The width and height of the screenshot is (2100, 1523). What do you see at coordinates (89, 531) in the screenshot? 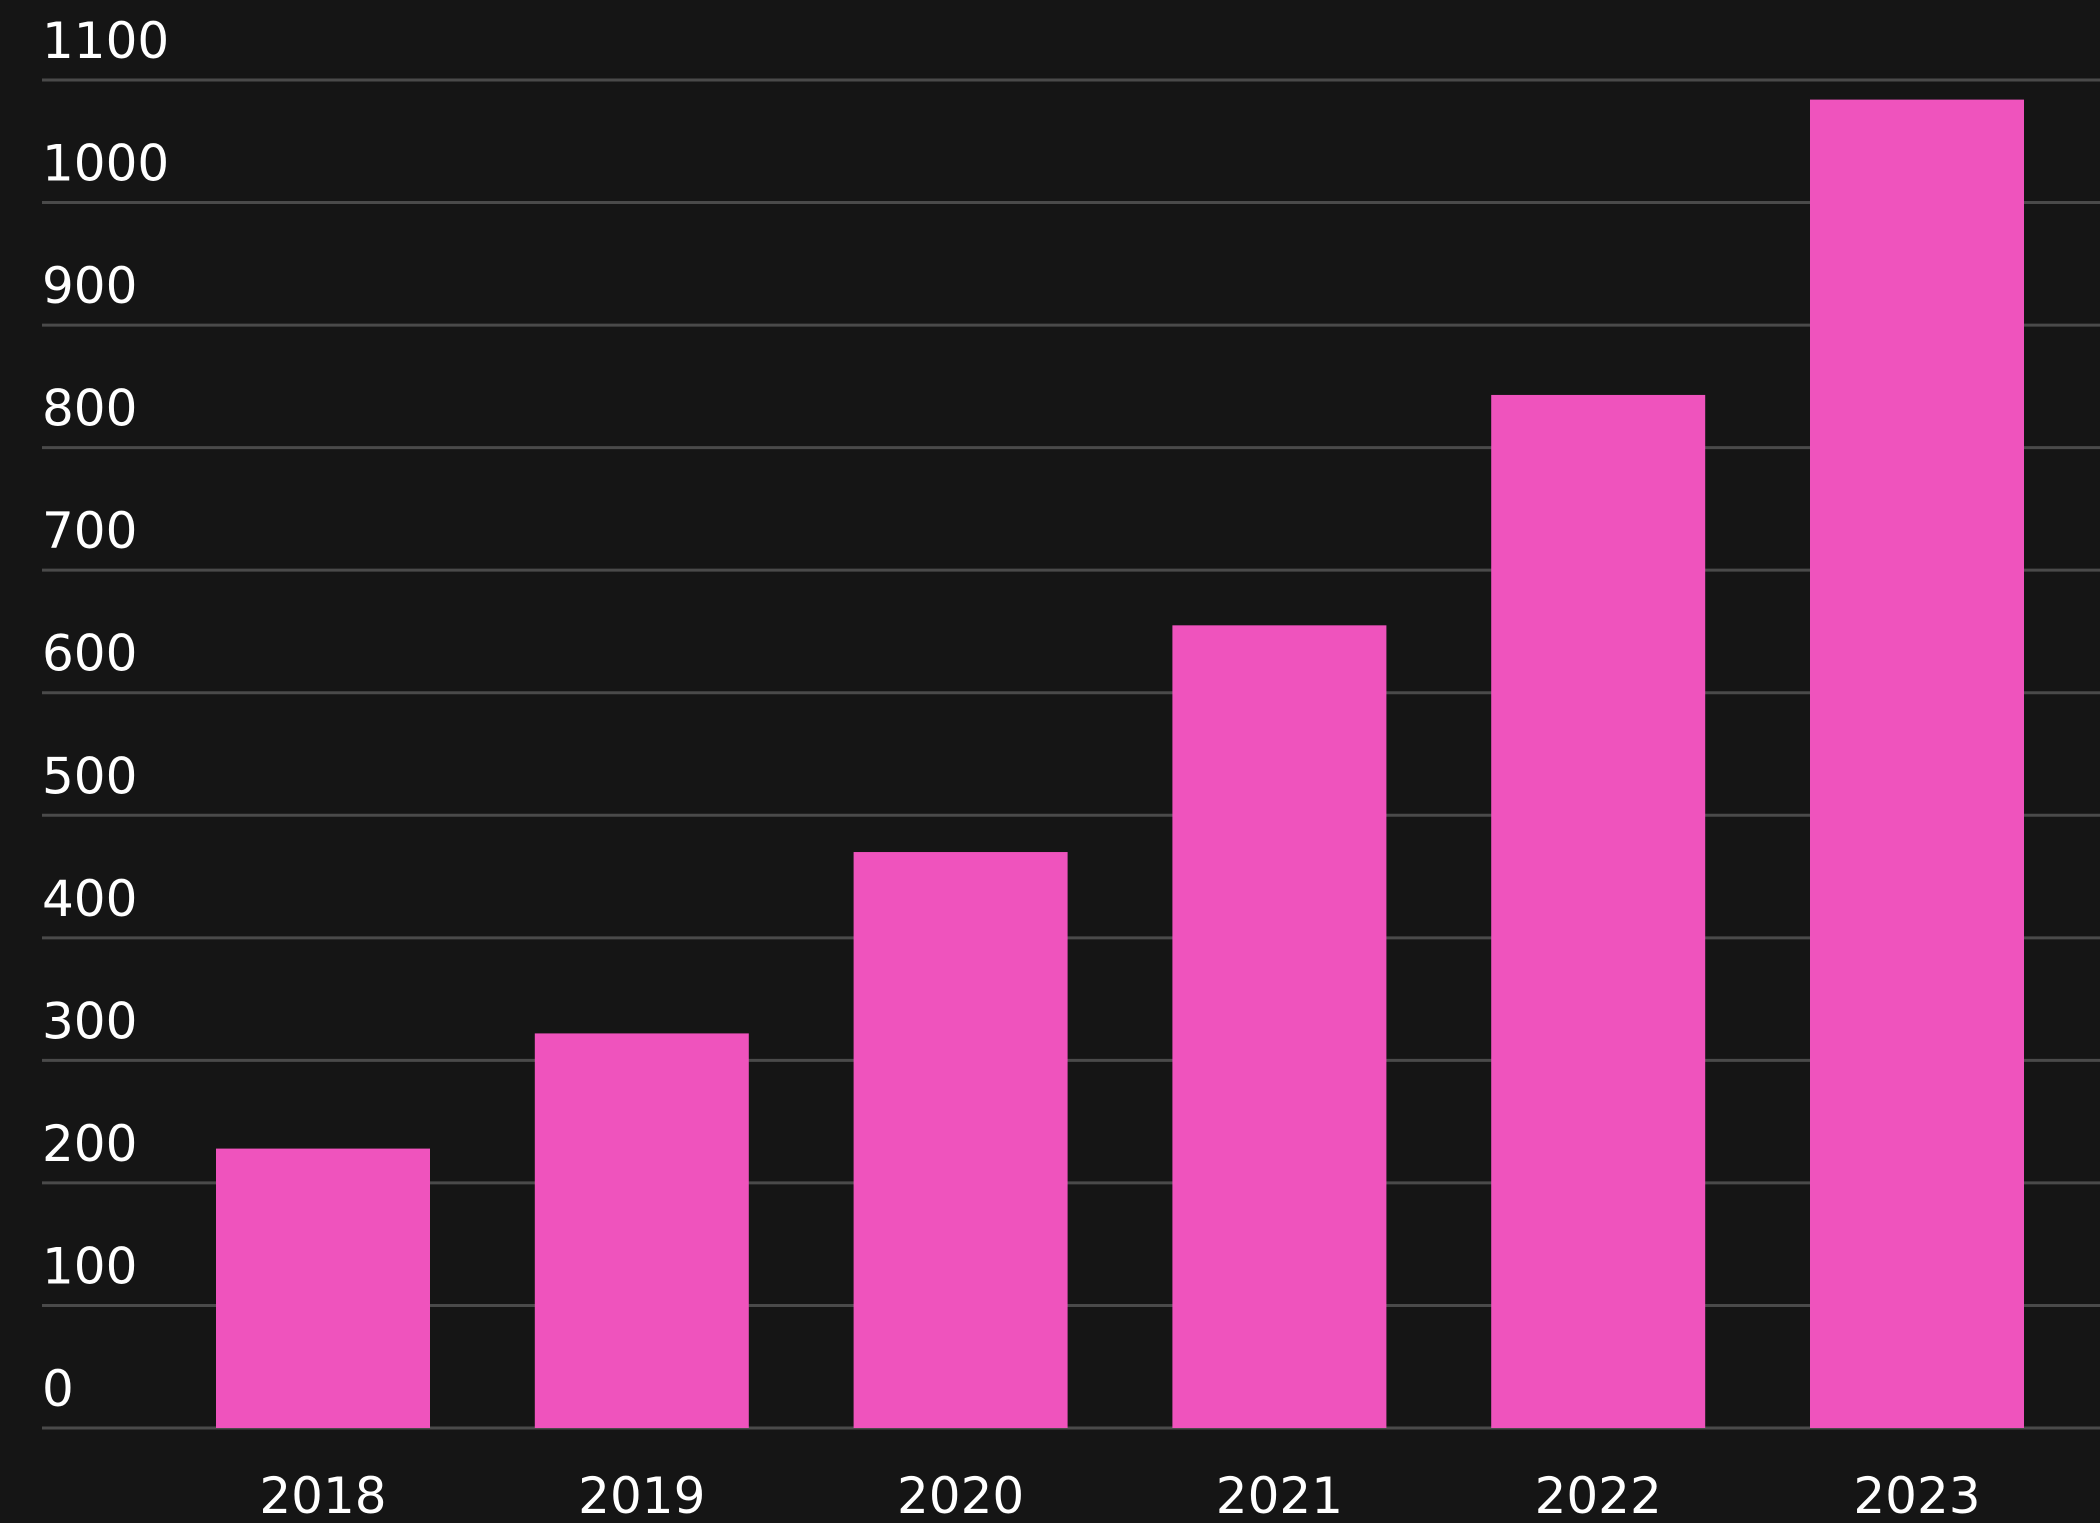
I see `y-tick-label-700: 700` at bounding box center [89, 531].